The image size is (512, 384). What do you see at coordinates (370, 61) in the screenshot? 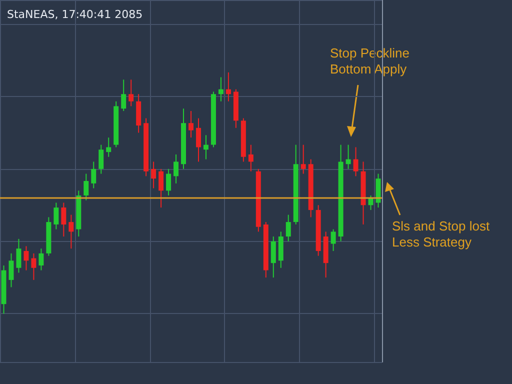
I see `annotation: Stop Peckline Bottom Apply` at bounding box center [370, 61].